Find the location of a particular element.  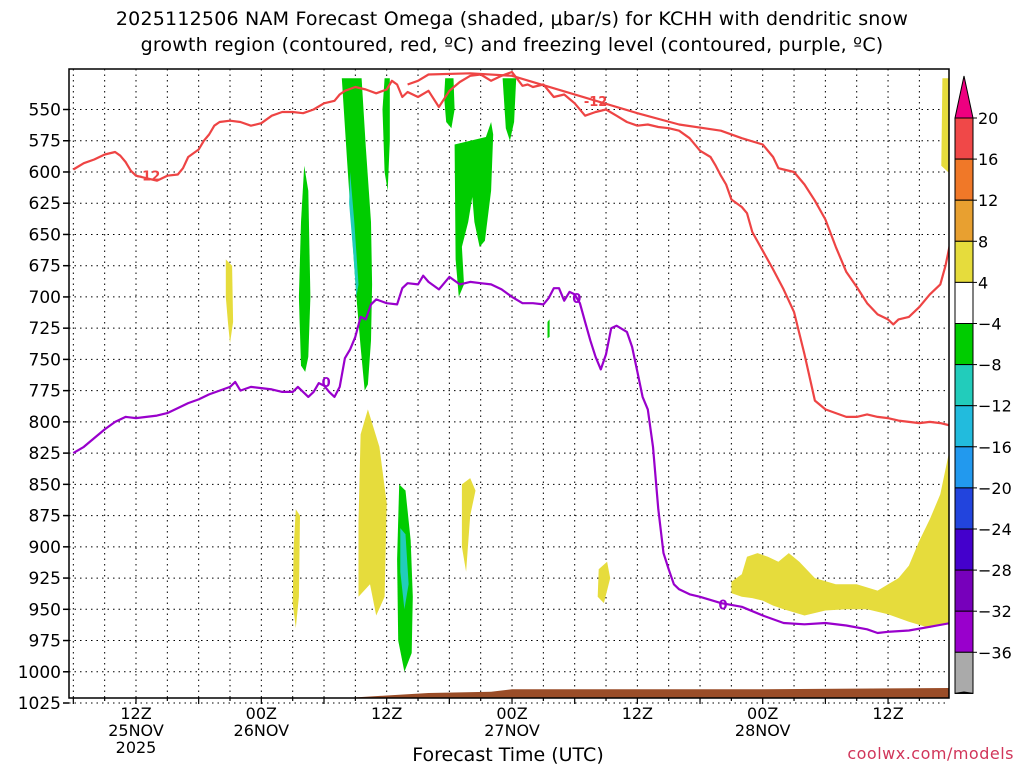

terrain-fill is located at coordinates (647, 693).